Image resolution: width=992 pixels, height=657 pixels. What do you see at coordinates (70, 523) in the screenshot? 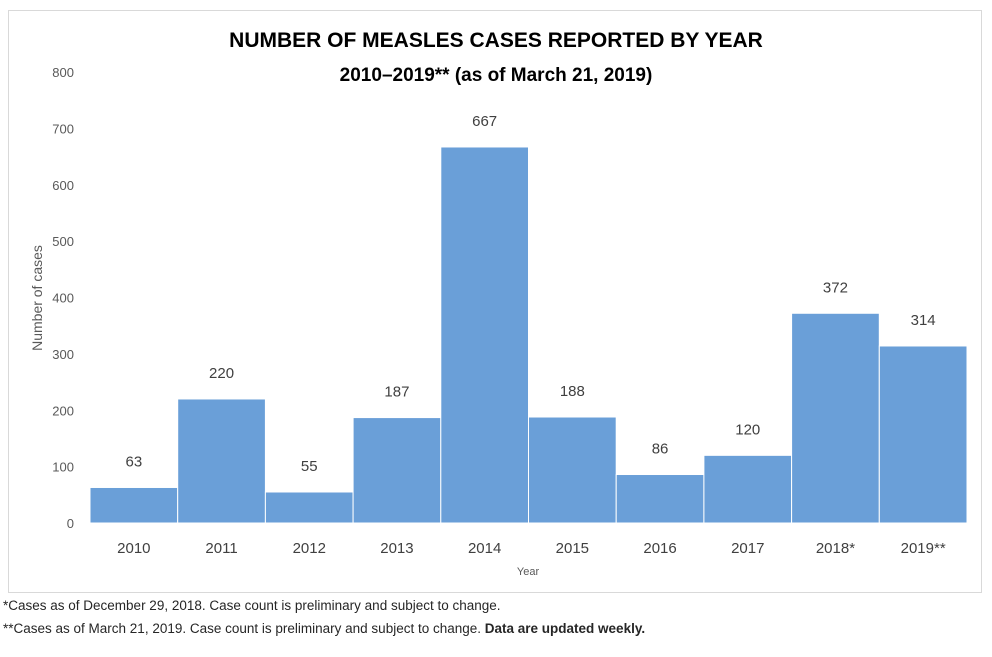
I see `y-tick-label: 0` at bounding box center [70, 523].